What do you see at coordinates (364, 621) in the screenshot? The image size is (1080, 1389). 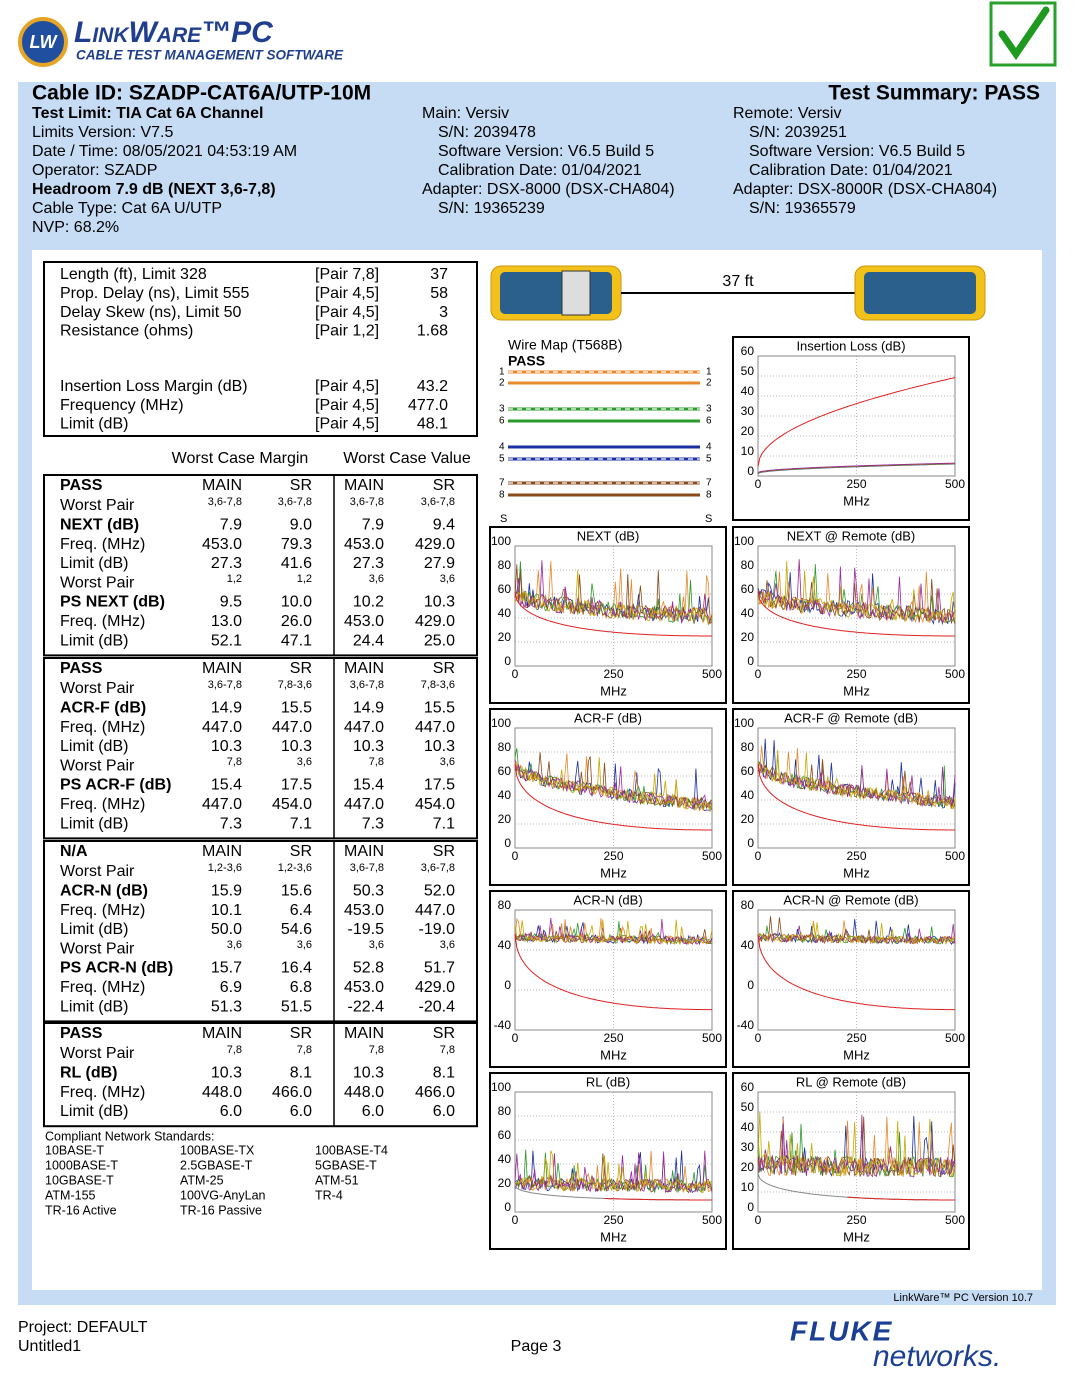 I see `row-value: 453.0` at bounding box center [364, 621].